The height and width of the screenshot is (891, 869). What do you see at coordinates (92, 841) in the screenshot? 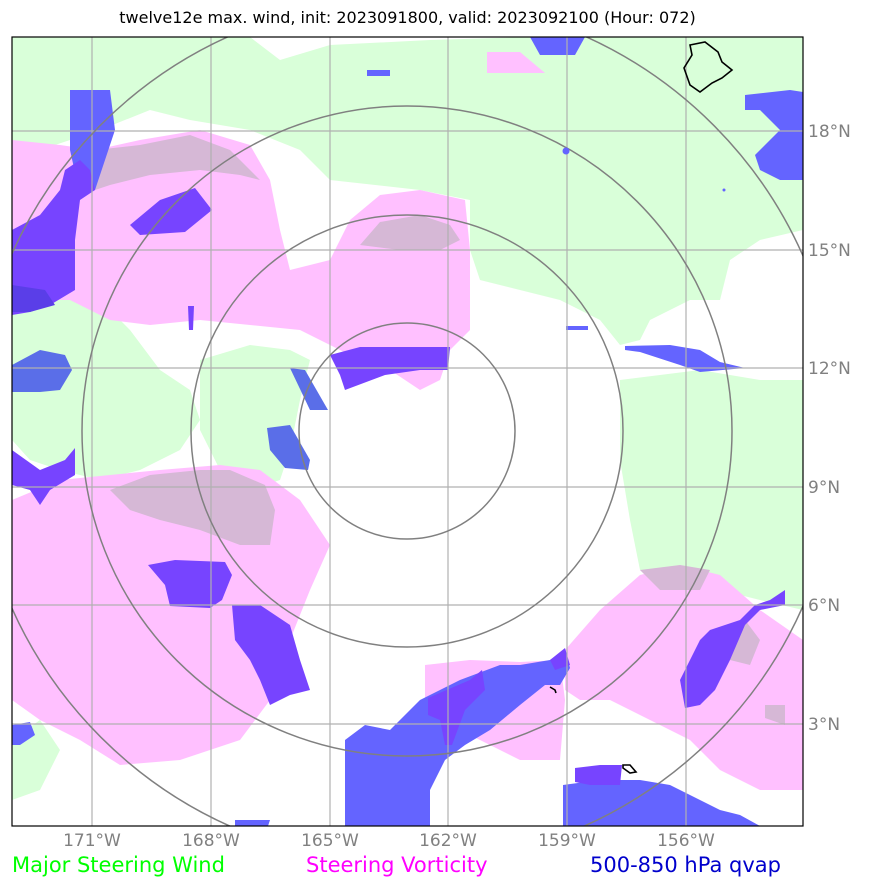
I see `lon-tick-label: 171°W` at bounding box center [92, 841].